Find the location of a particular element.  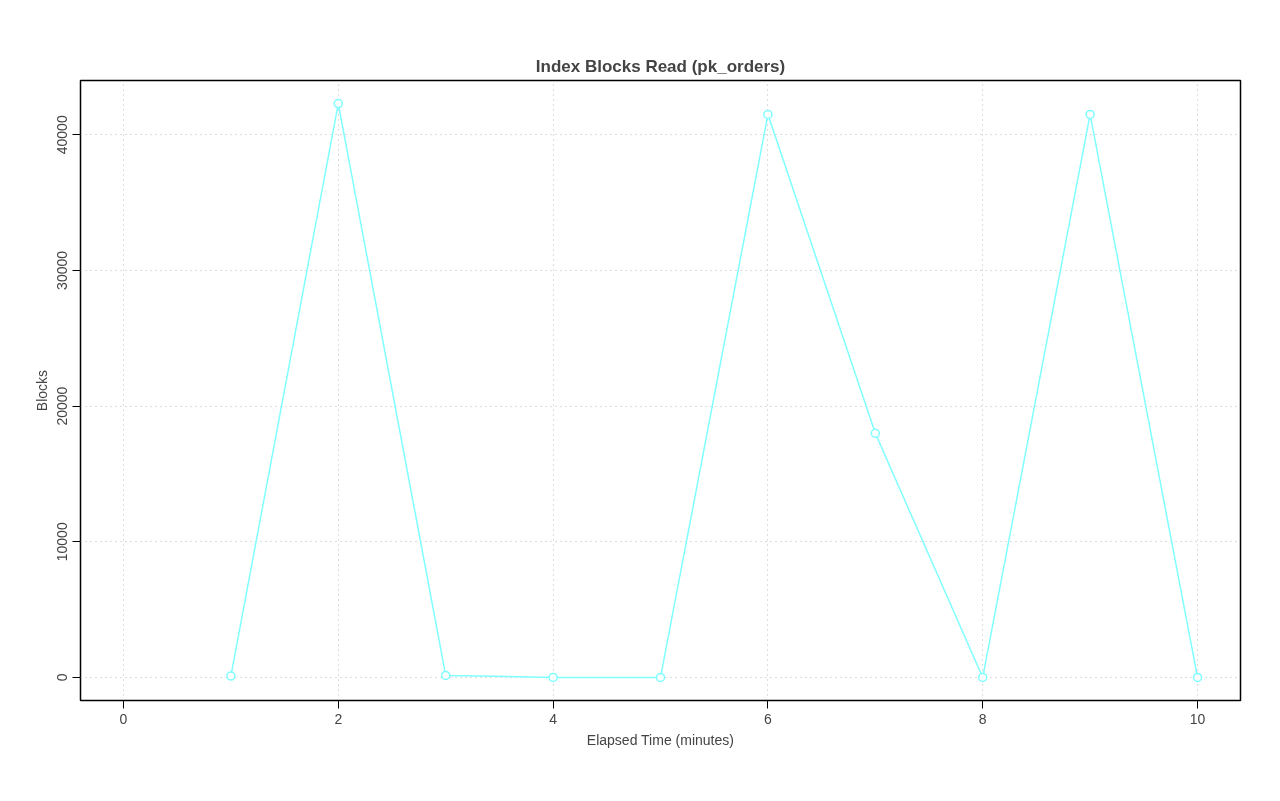

y-axis-title: Blocks is located at coordinates (41, 390).